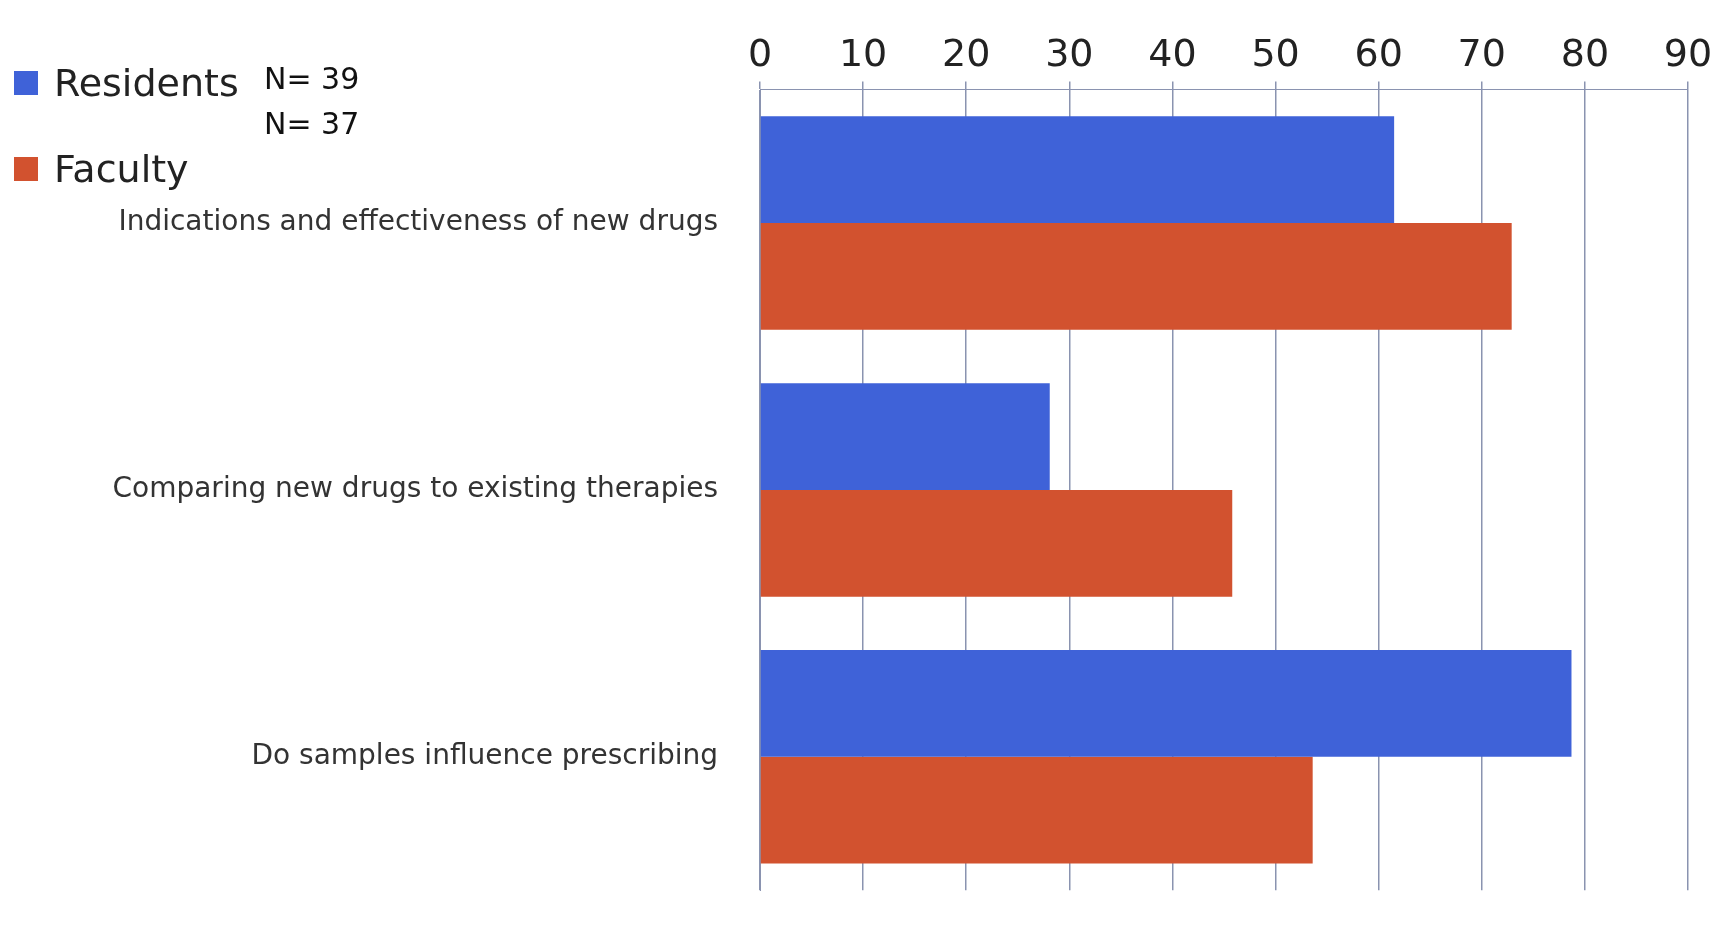 This screenshot has width=1728, height=941. I want to click on x-tick-label: 40, so click(1172, 52).